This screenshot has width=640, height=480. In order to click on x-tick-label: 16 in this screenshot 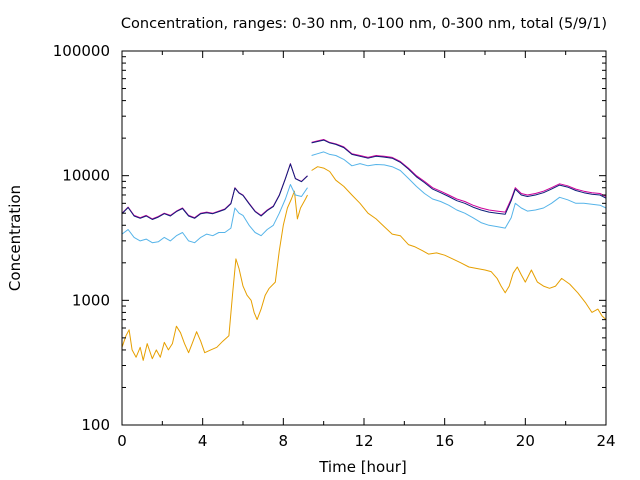, I will do `click(444, 441)`.